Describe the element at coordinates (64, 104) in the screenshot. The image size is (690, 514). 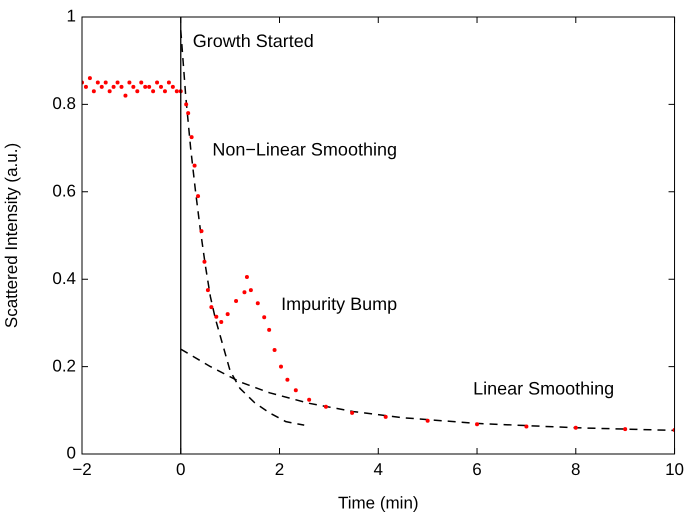
I see `y-tick-label: 0.8` at that location.